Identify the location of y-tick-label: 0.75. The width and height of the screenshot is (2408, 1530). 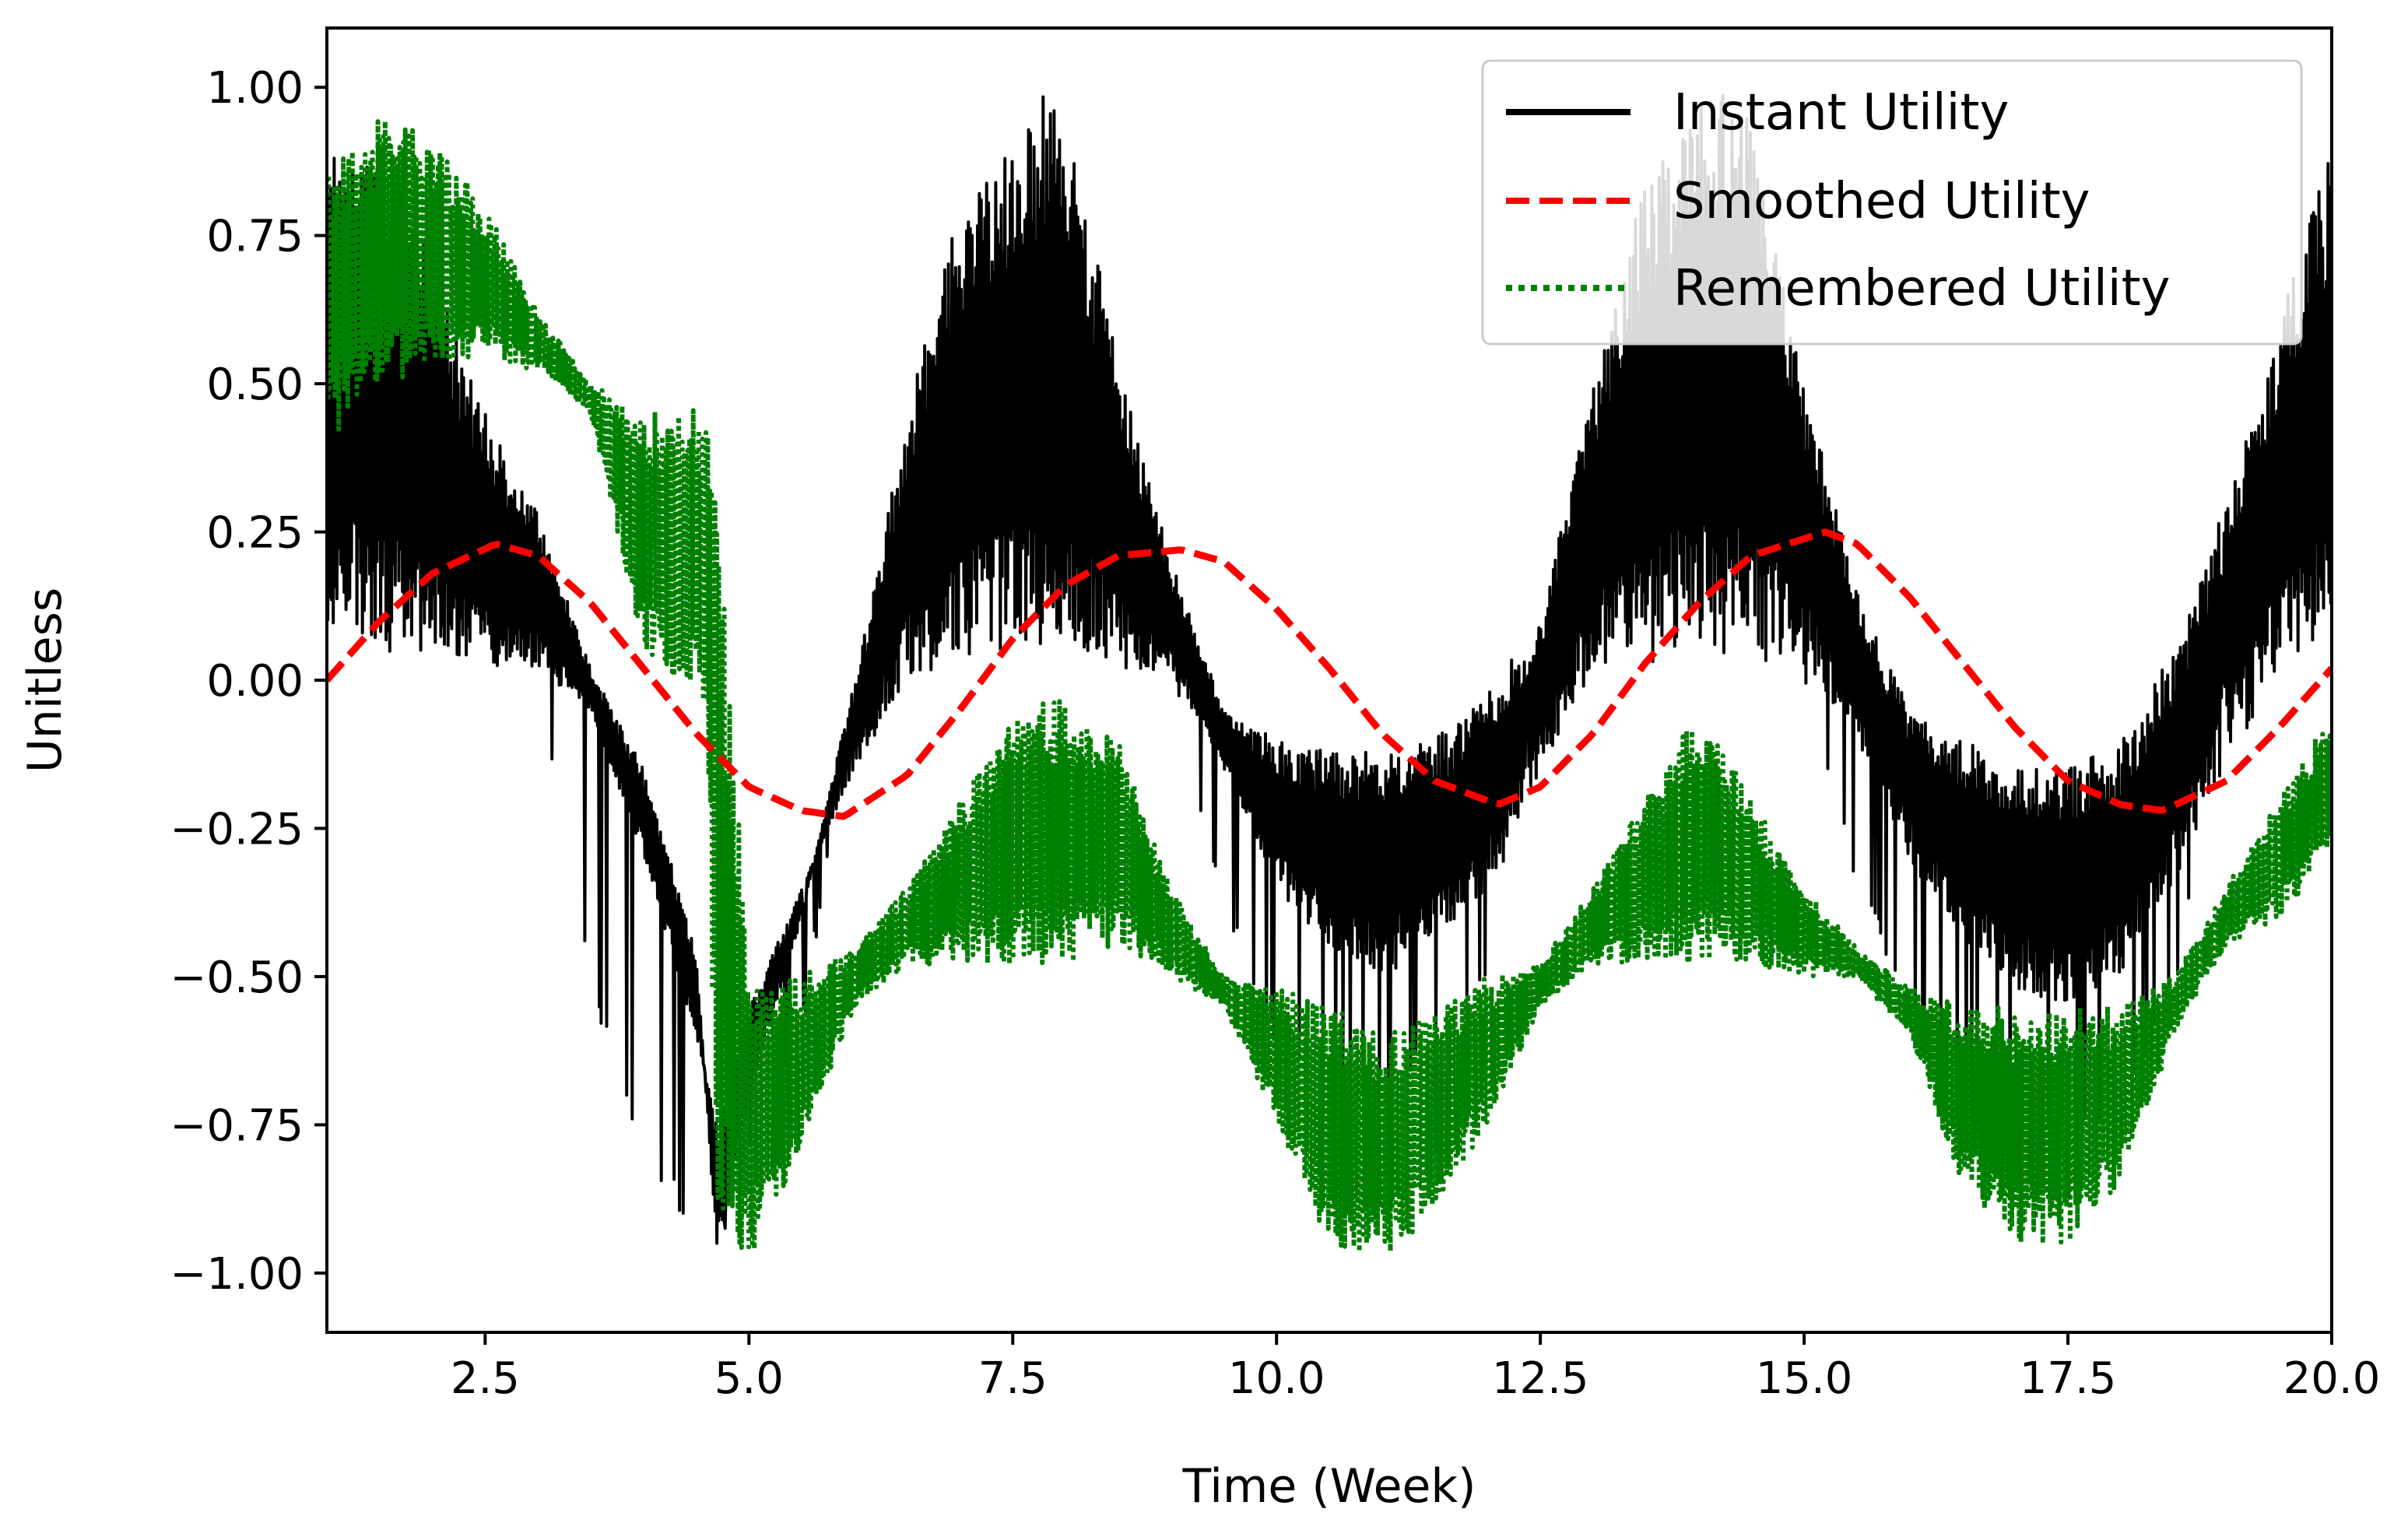
(255, 237).